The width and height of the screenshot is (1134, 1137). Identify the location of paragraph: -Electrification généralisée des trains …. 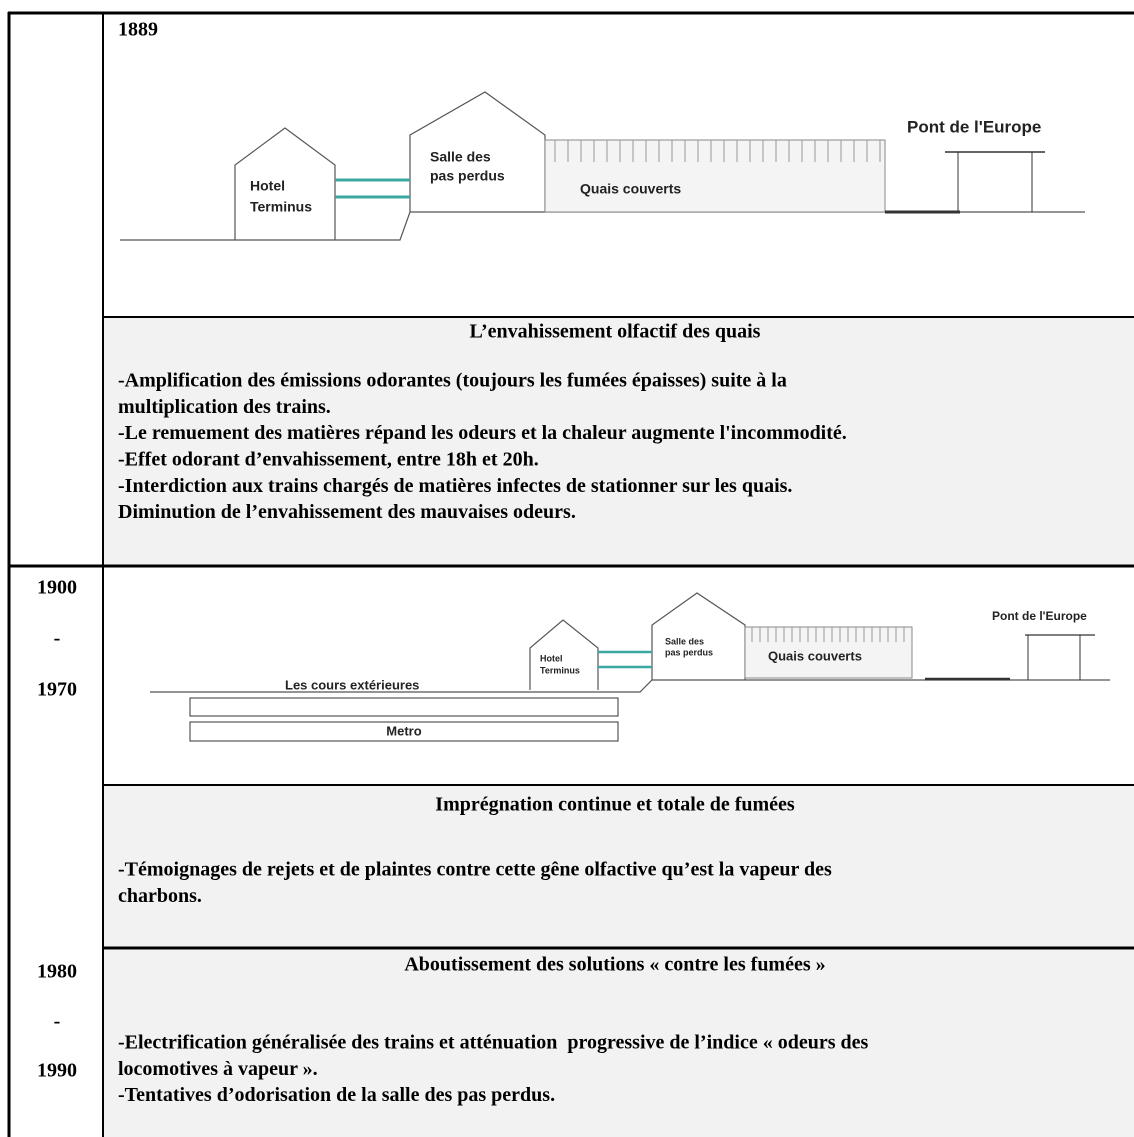
(493, 1069).